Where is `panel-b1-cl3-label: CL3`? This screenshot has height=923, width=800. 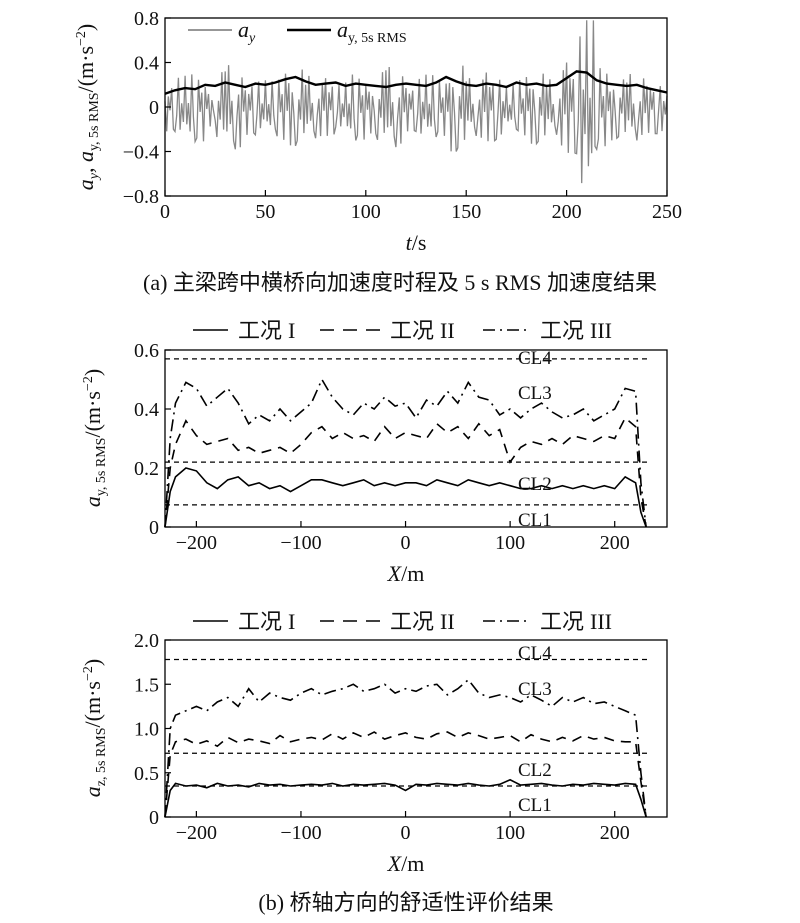 panel-b1-cl3-label: CL3 is located at coordinates (535, 393).